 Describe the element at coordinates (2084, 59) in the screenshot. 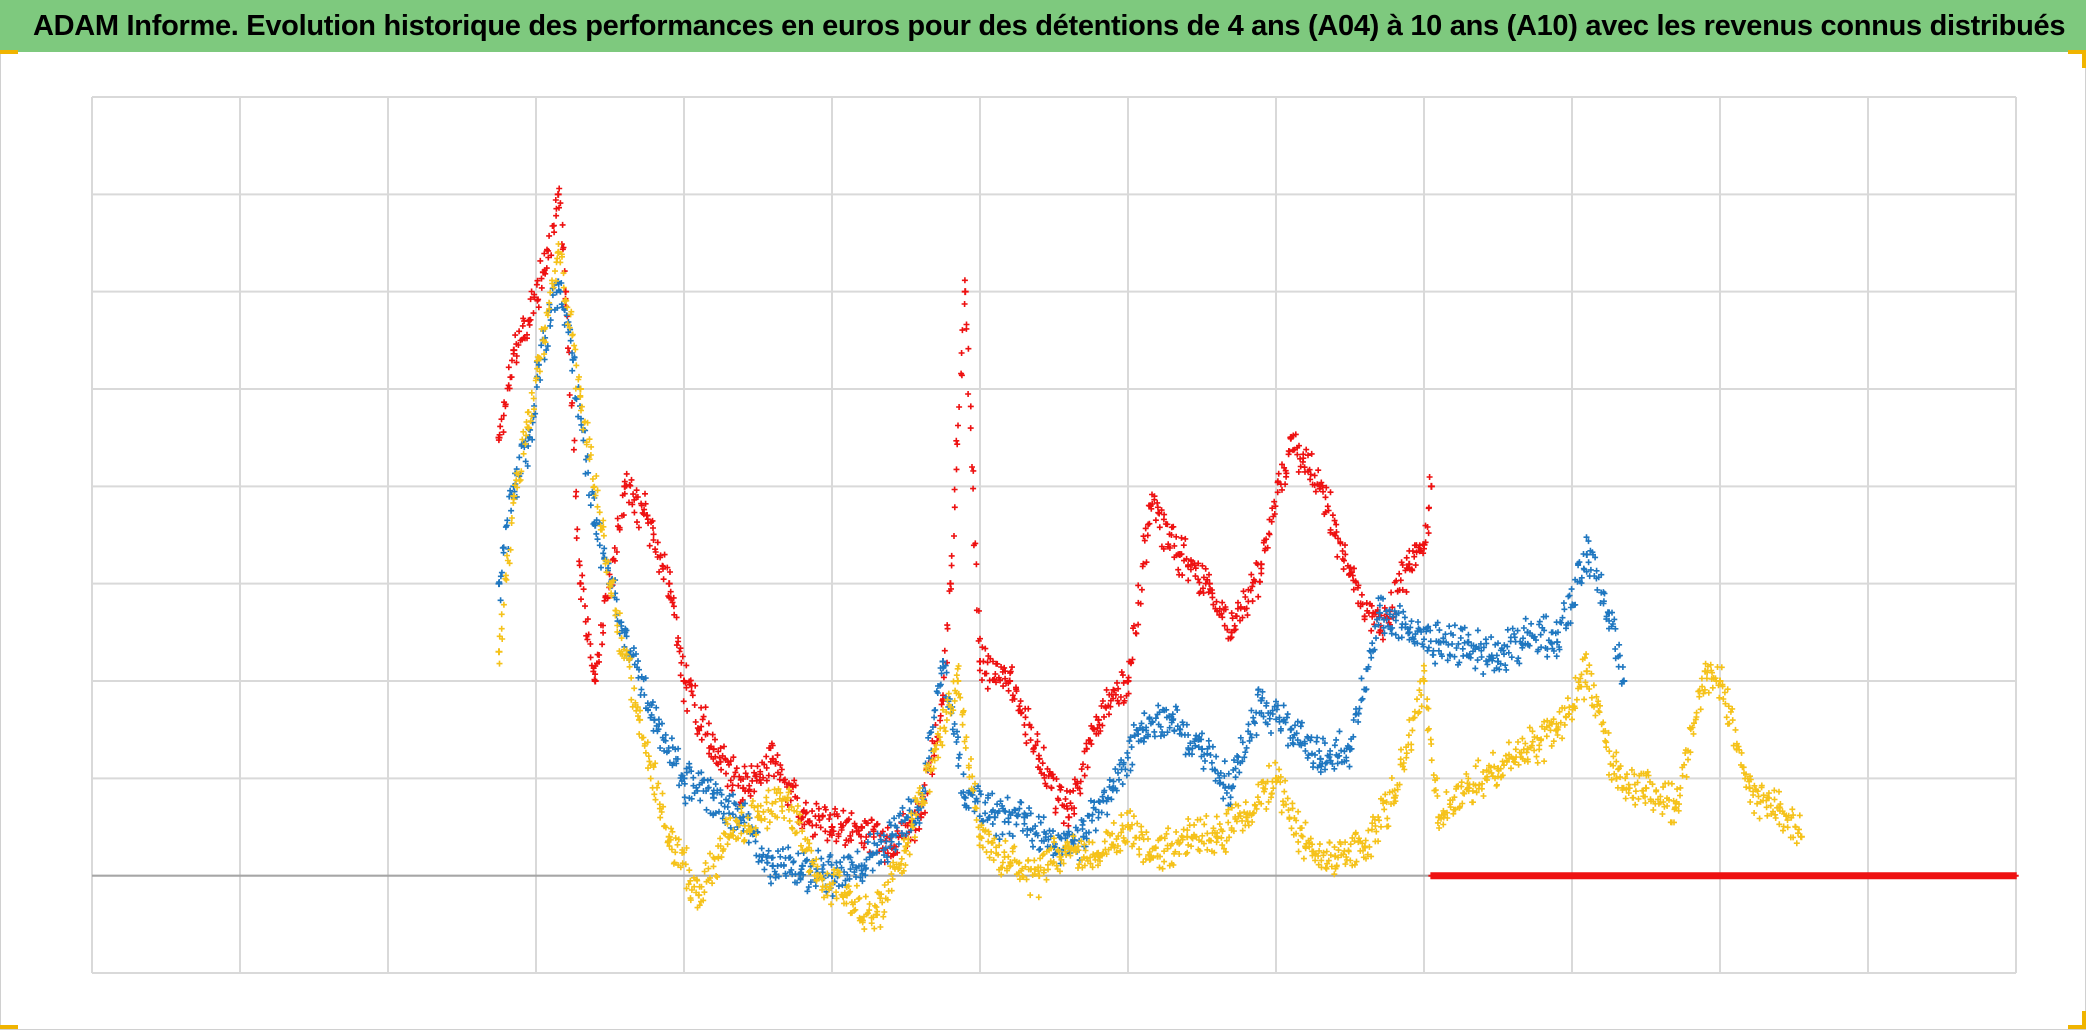

I see `corner-mark-top-right-side` at that location.